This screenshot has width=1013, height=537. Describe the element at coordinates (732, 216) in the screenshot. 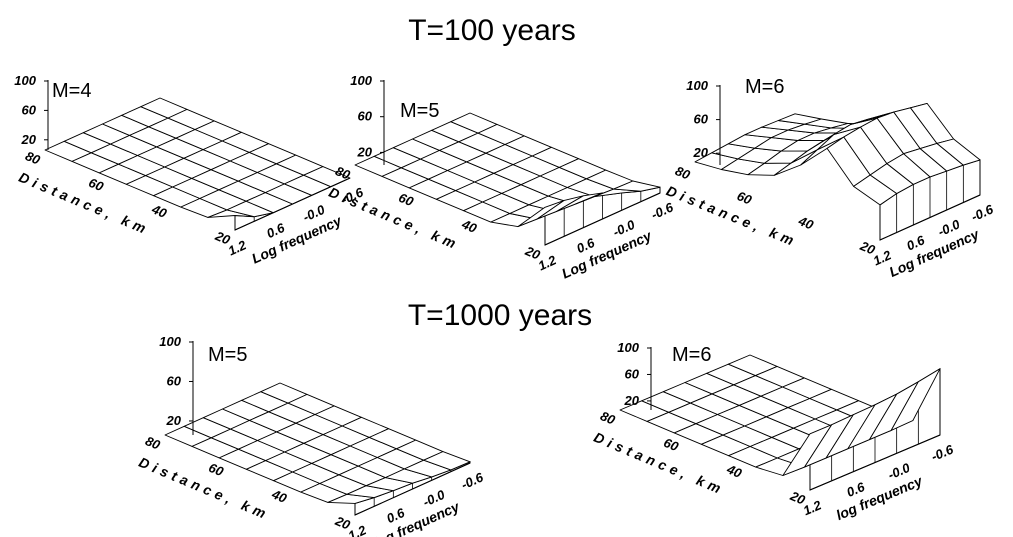

I see `distance-axis-title: Distance, km` at that location.